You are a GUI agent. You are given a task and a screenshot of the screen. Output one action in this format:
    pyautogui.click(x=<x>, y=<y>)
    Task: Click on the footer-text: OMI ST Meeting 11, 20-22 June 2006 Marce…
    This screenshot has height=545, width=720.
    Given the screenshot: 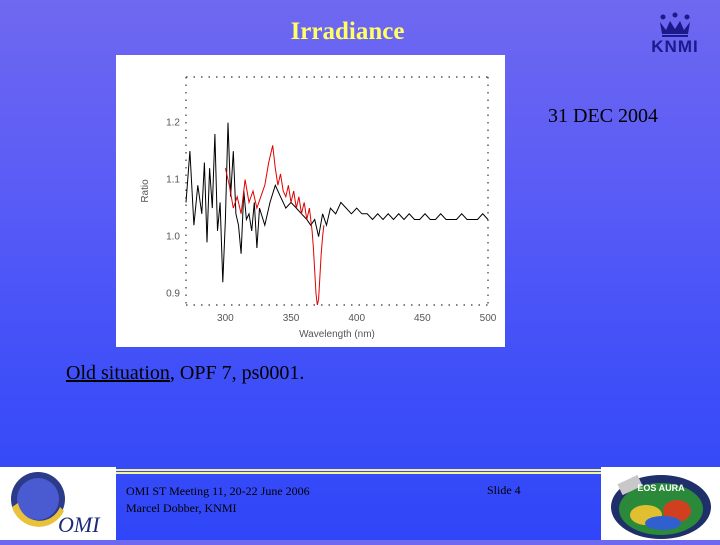 What is the action you would take?
    pyautogui.click(x=218, y=500)
    